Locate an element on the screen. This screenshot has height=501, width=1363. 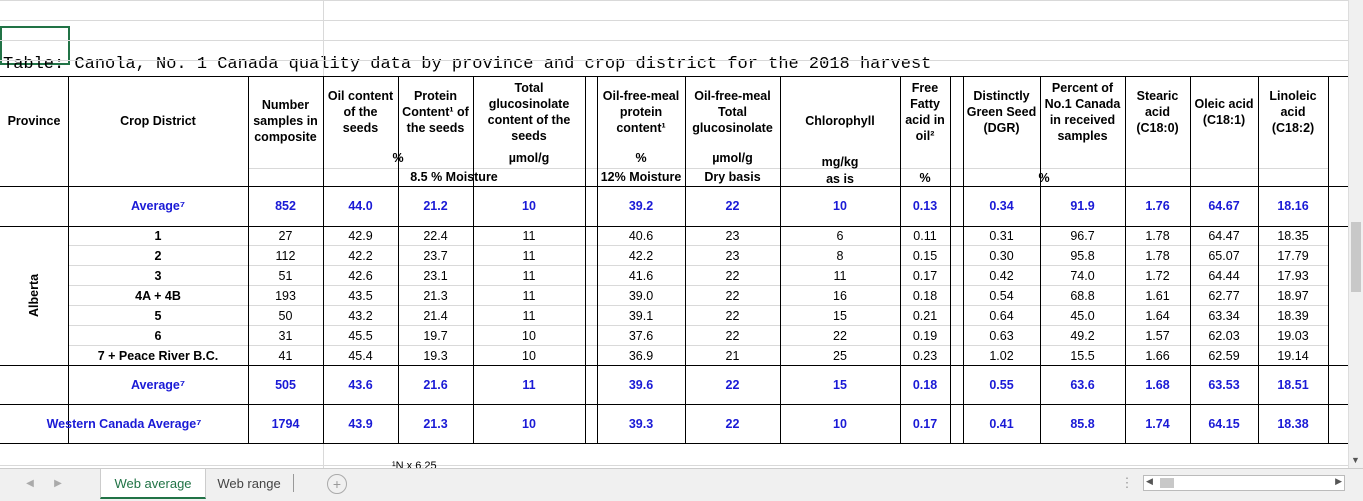
value-cell: 505 is located at coordinates (285, 384).